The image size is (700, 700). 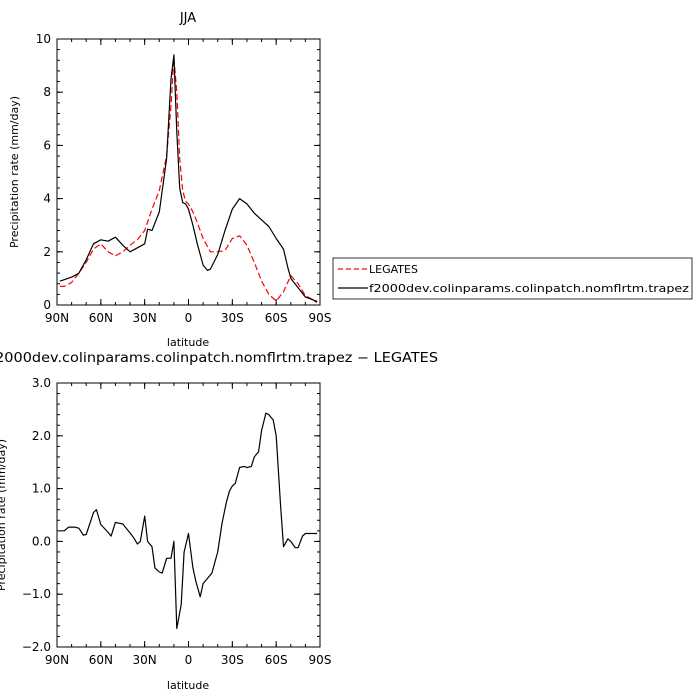 I want to click on bottom-y-tick-label: 3.0, so click(x=41, y=383).